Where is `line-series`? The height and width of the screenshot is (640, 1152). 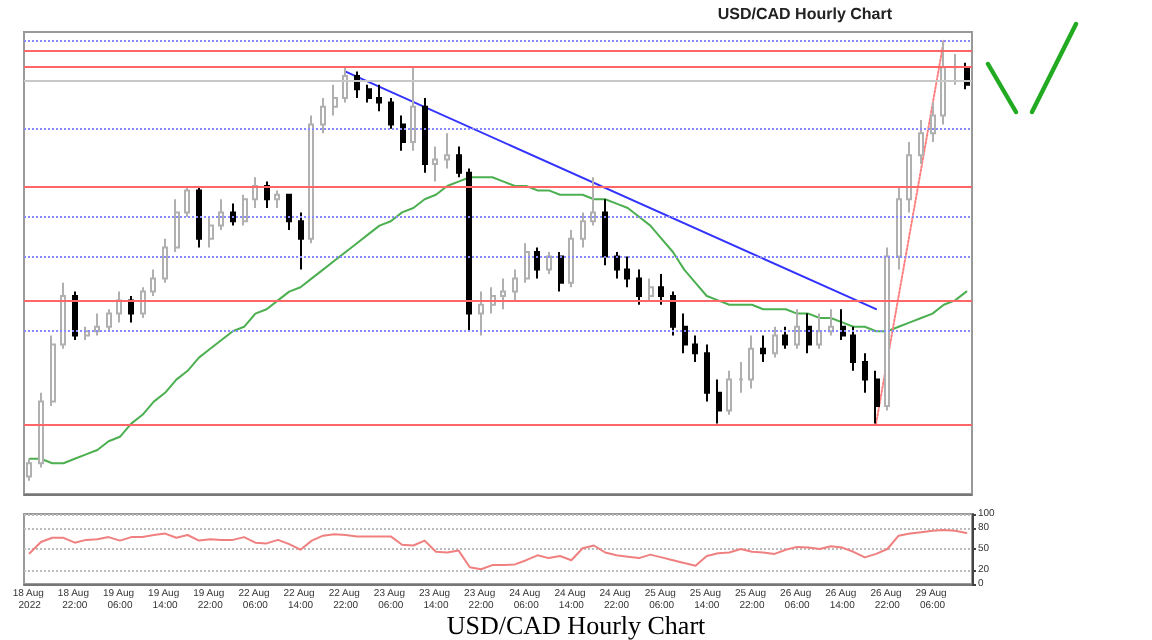
line-series is located at coordinates (498, 550).